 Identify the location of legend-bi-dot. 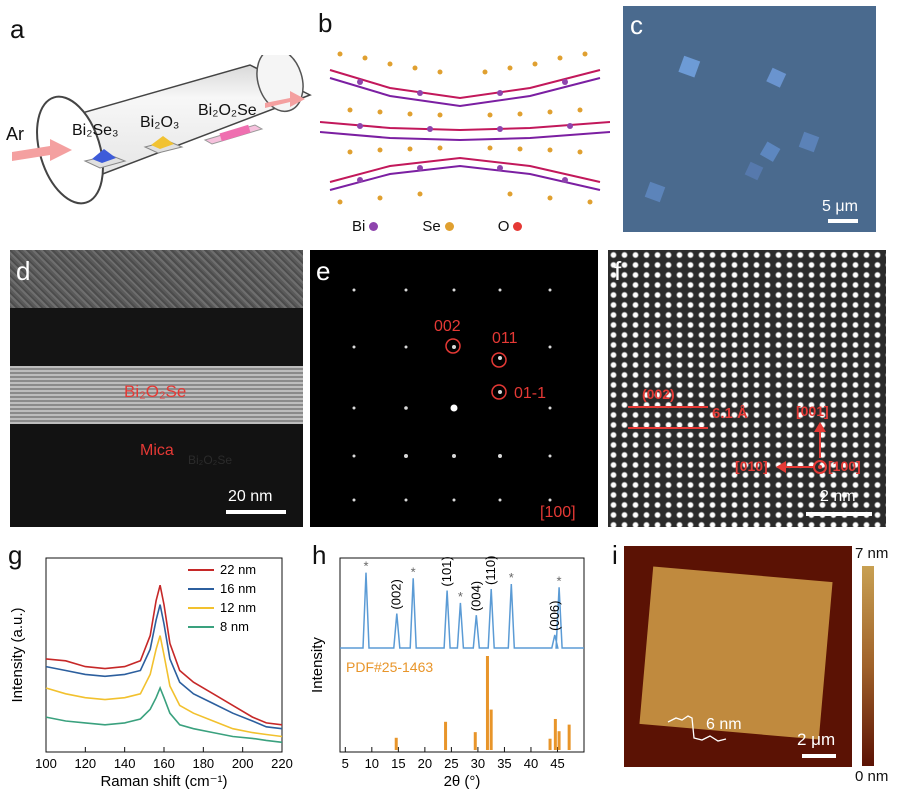
(374, 226).